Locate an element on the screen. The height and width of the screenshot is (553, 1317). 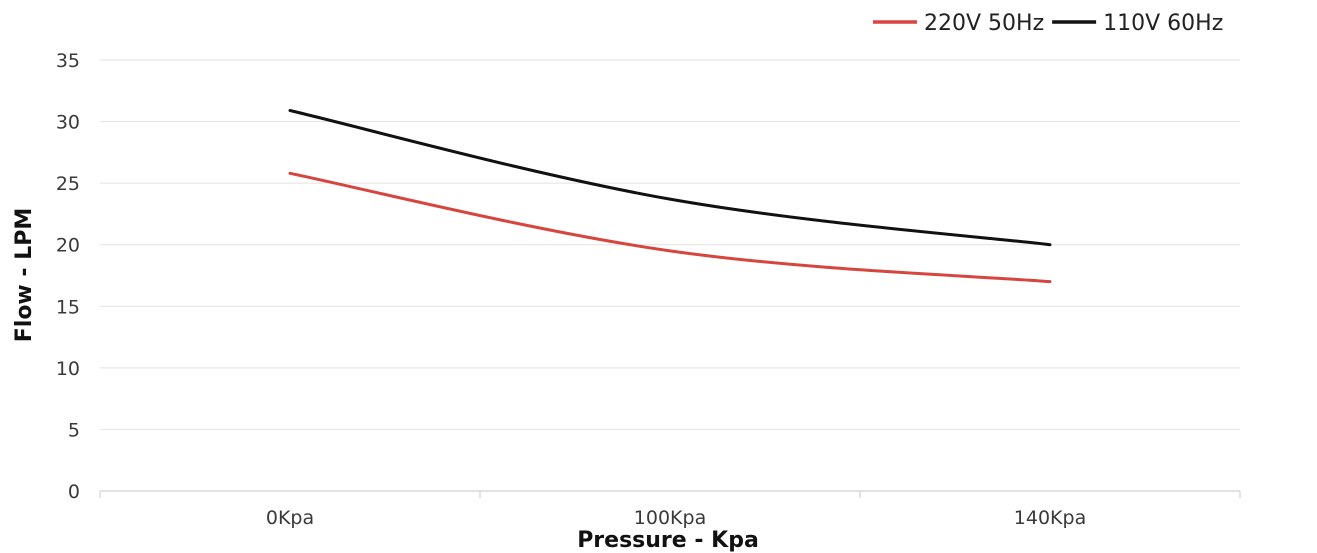
y-axis-title: Flow - LPM is located at coordinates (24, 275).